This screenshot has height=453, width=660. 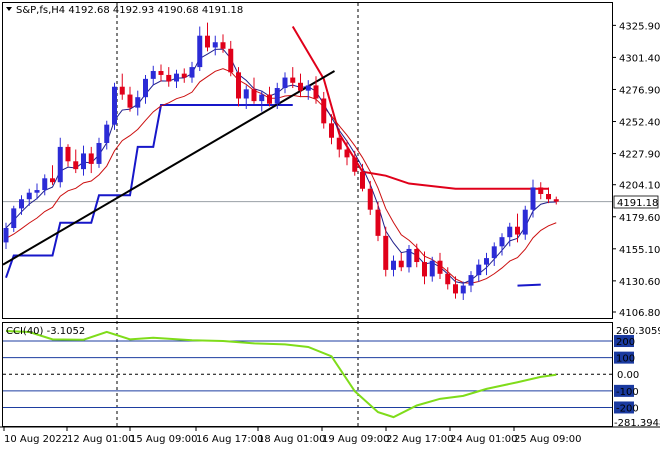 I want to click on cci-level-label: 0.00, so click(x=628, y=375).